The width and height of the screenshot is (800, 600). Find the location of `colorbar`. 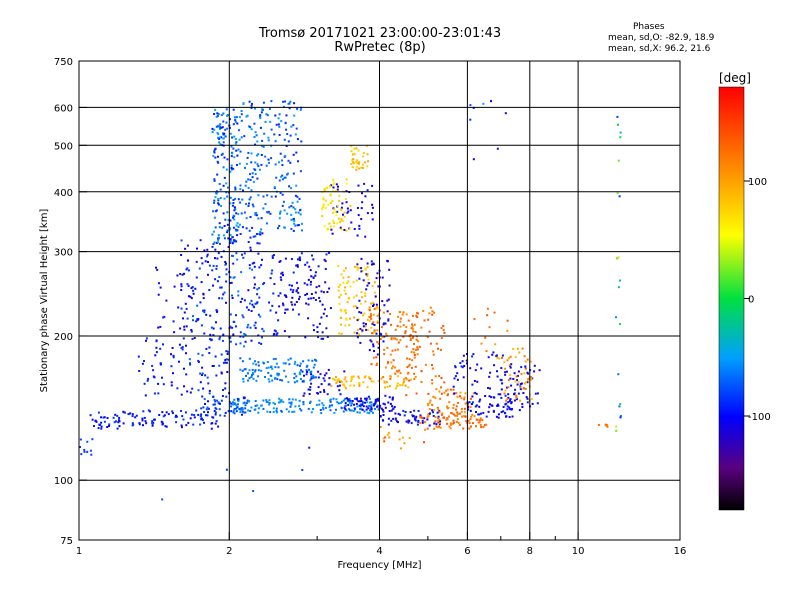

colorbar is located at coordinates (731, 298).